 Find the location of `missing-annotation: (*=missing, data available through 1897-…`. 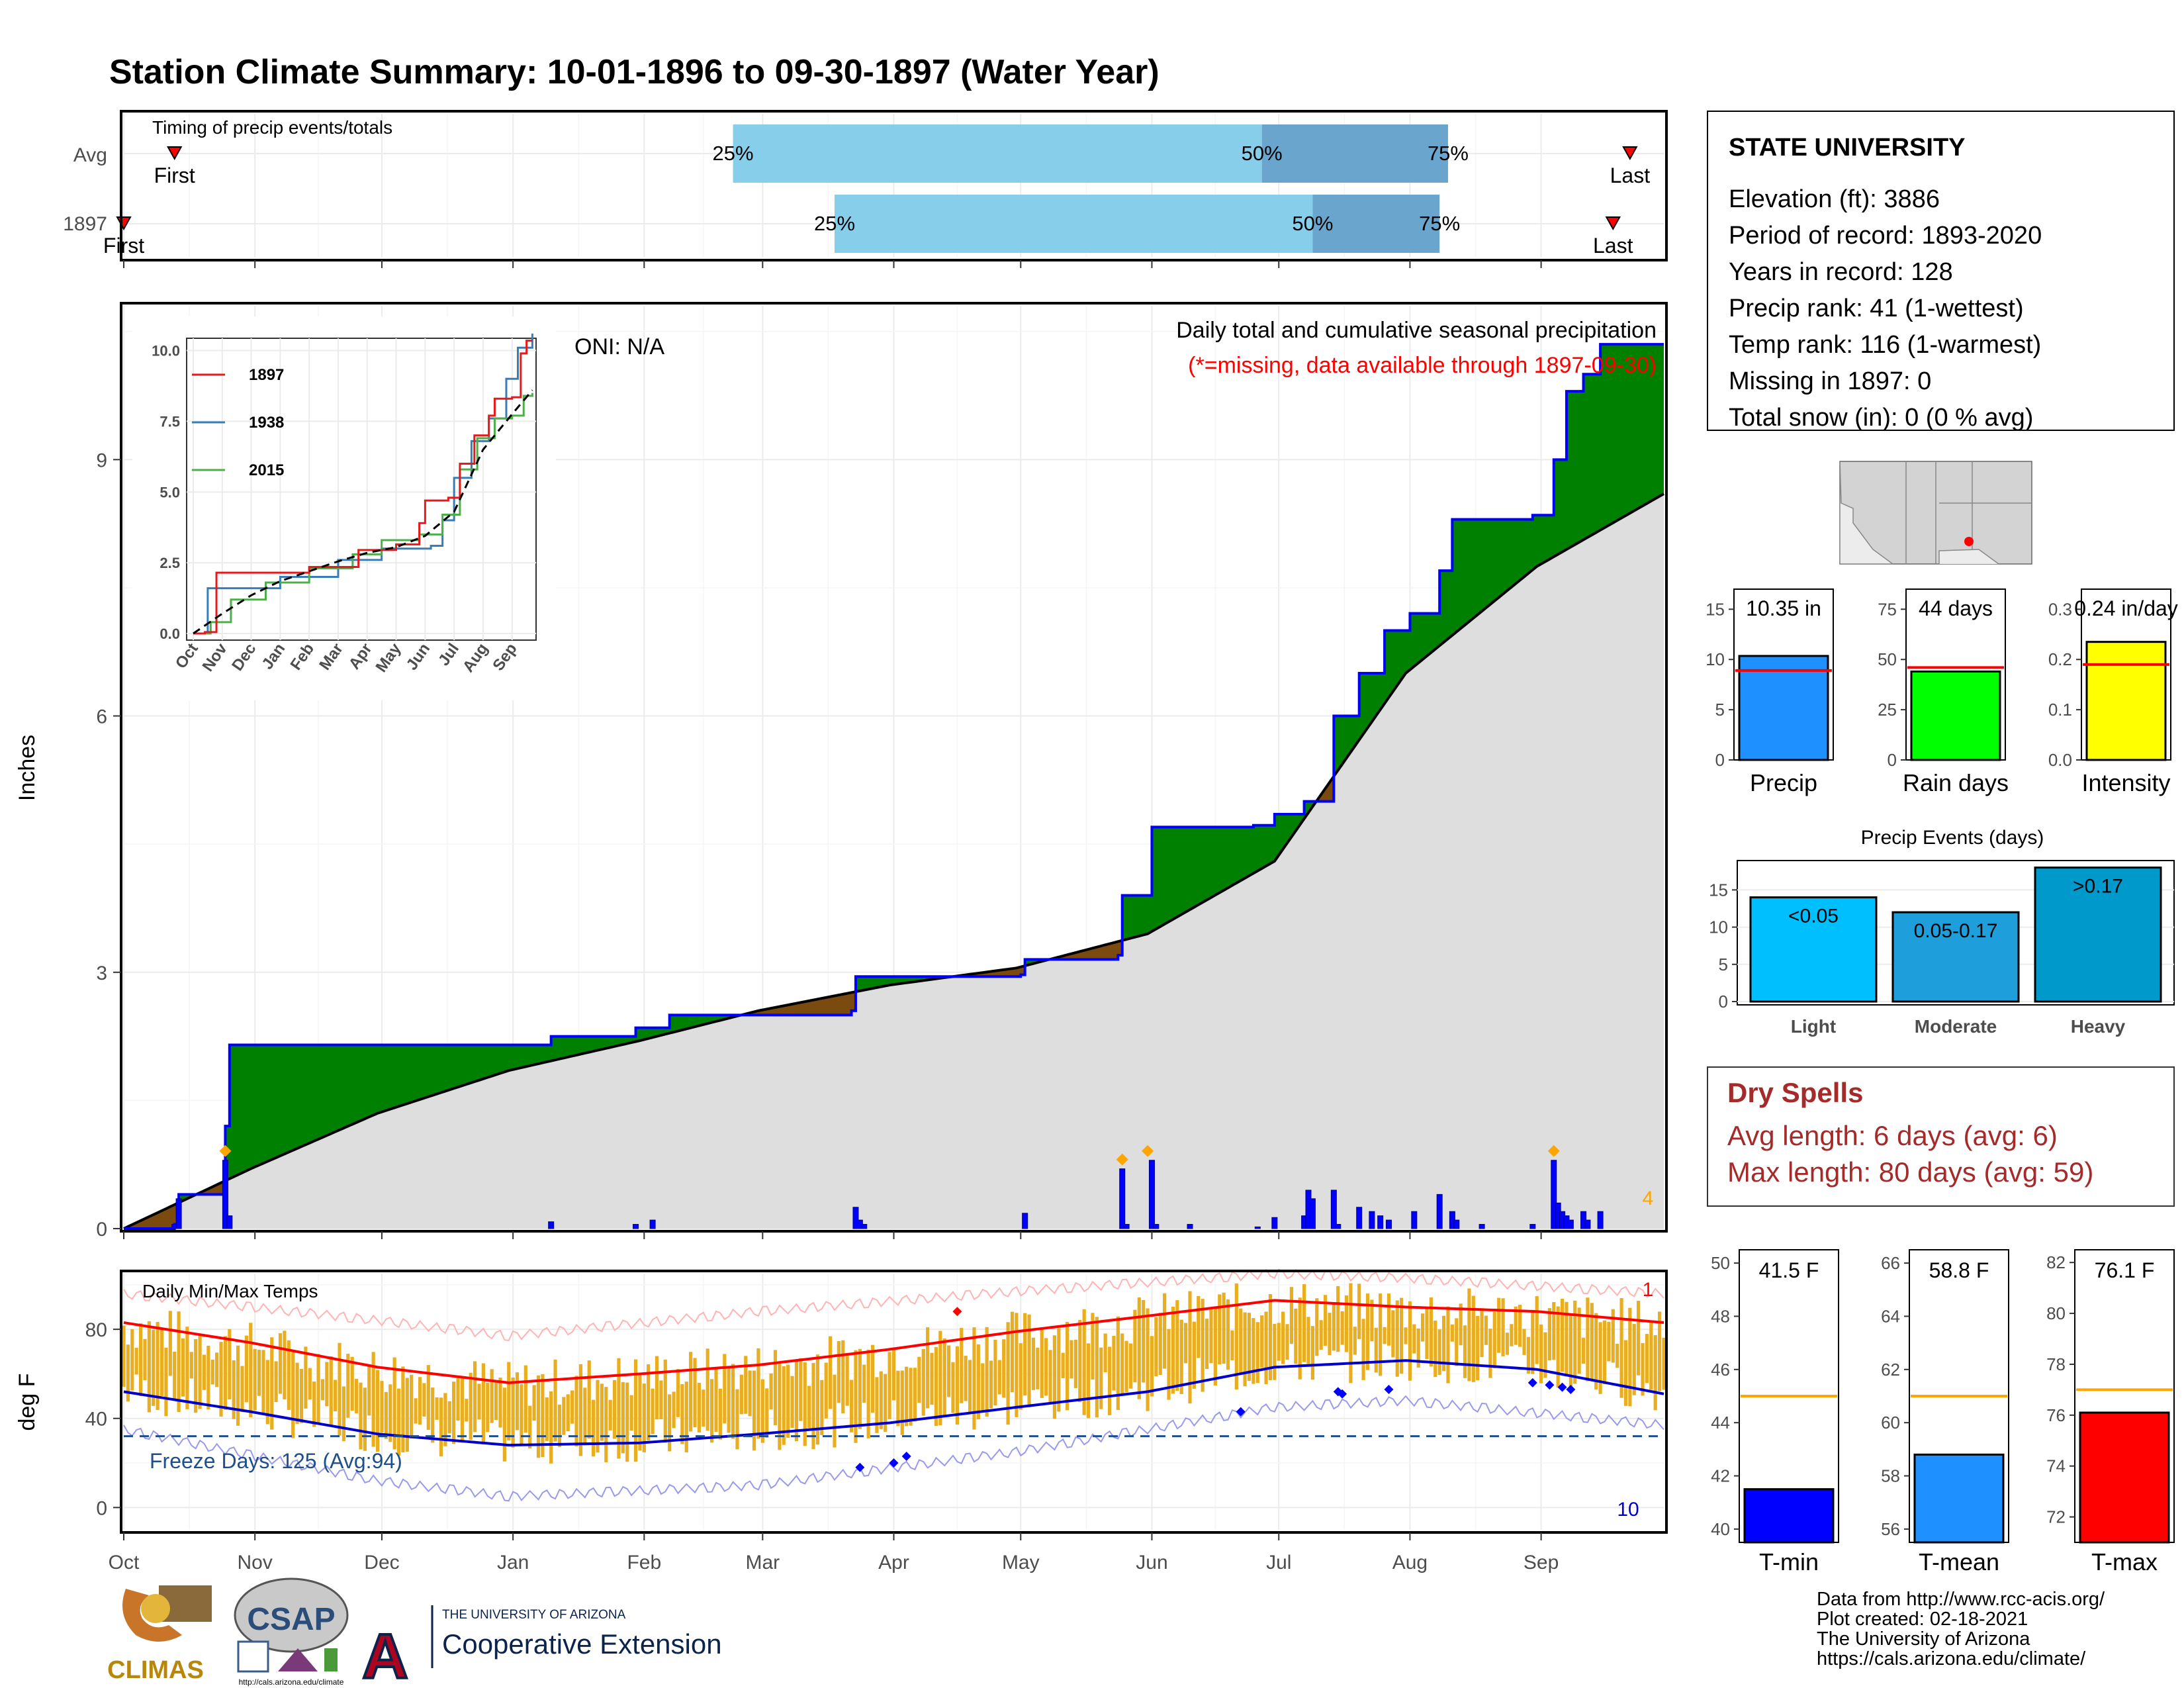

missing-annotation: (*=missing, data available through 1897-… is located at coordinates (1422, 365).